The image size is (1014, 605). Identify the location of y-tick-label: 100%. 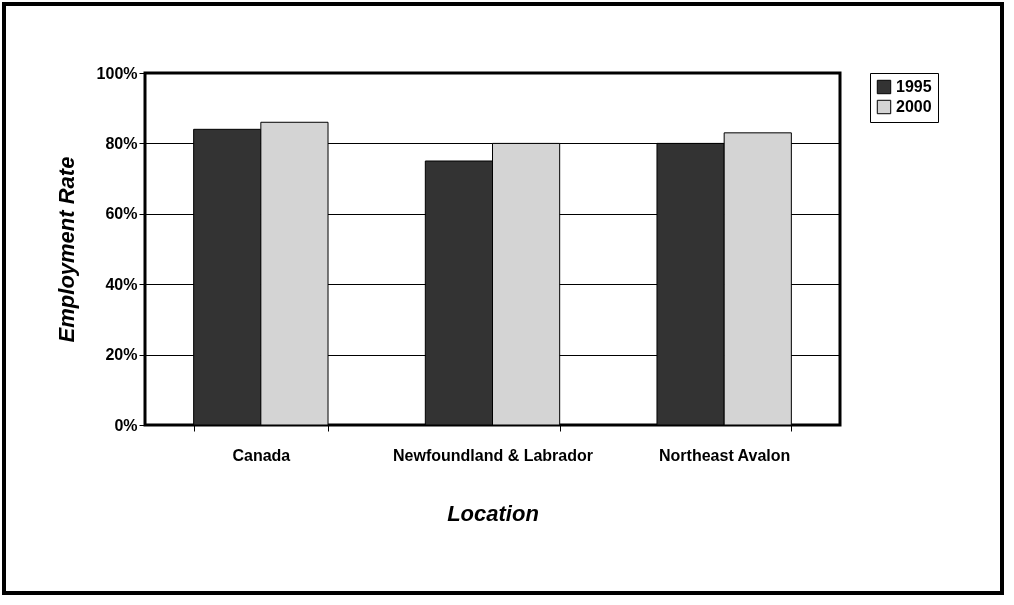
(117, 73).